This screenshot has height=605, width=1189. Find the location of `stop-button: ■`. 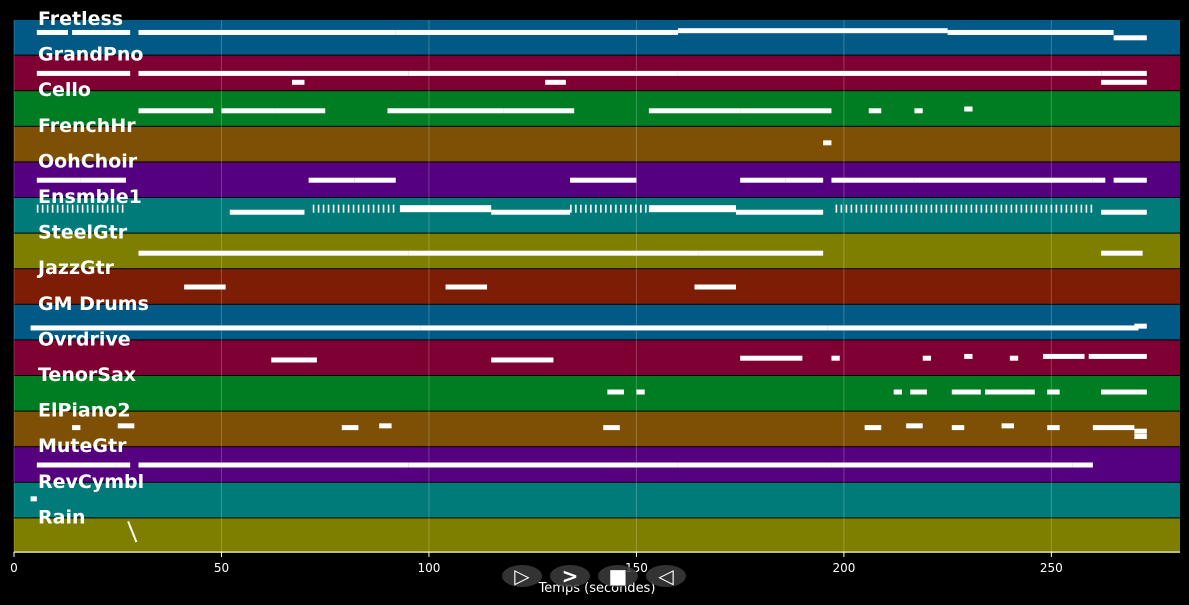

stop-button: ■ is located at coordinates (618, 576).